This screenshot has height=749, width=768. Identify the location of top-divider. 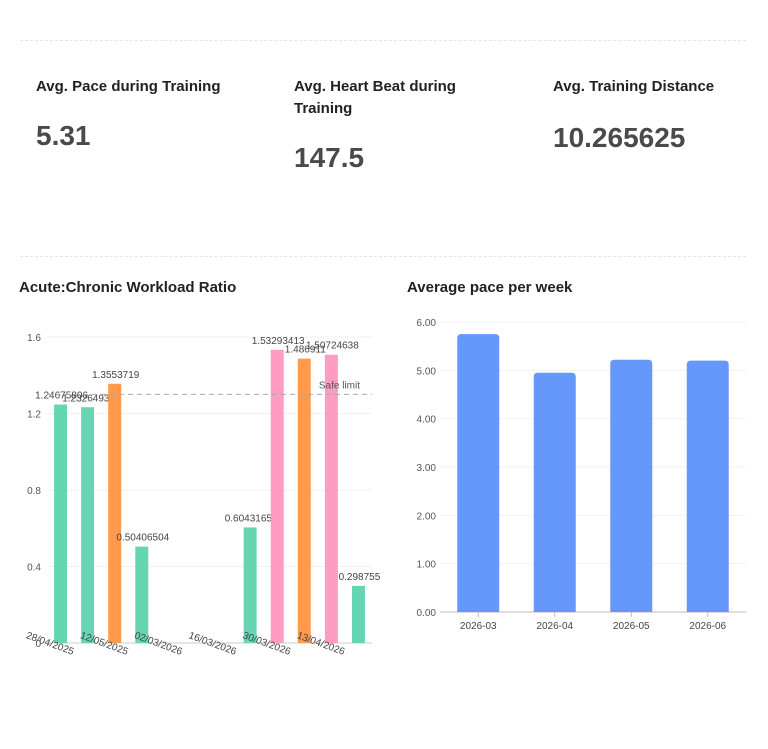
(383, 40).